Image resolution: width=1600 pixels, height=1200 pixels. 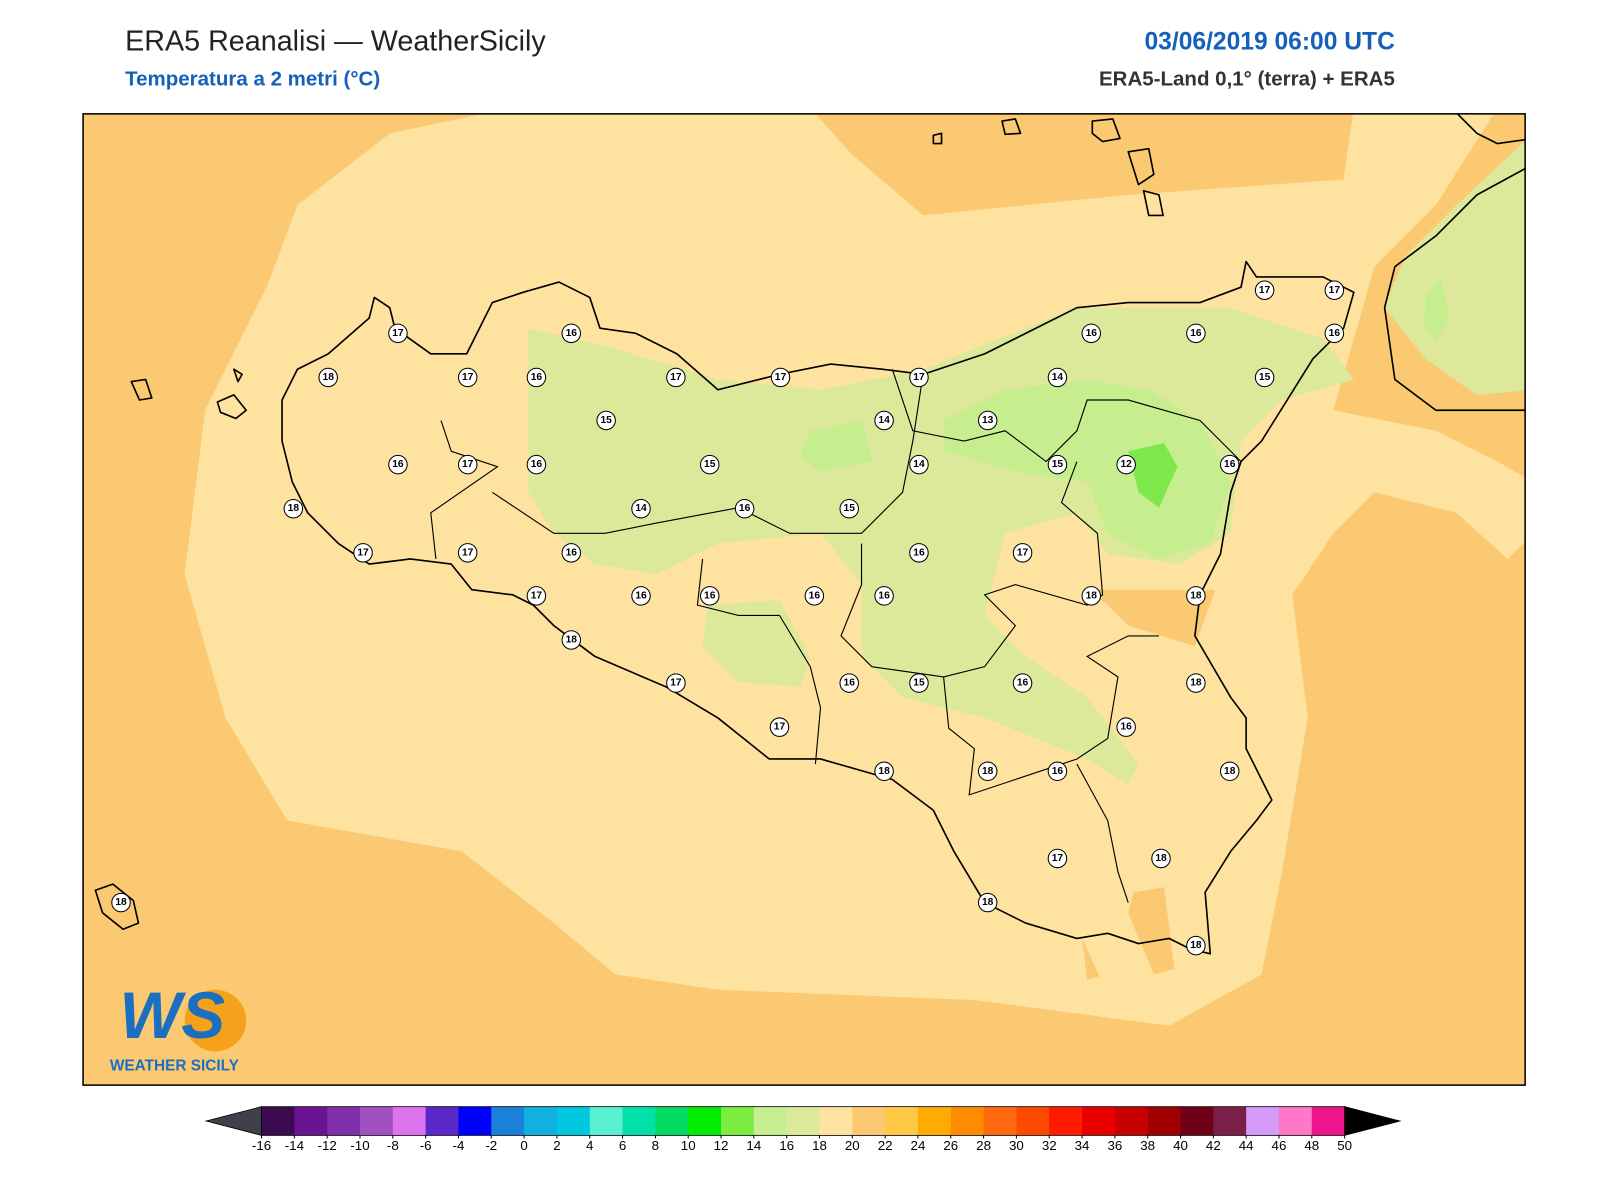 I want to click on source: ERA5-Land 0,1° (terra) + ERA5, so click(x=1247, y=78).